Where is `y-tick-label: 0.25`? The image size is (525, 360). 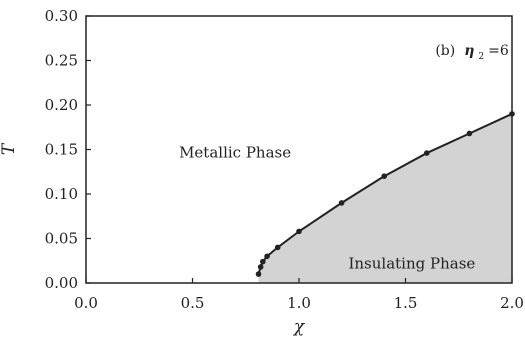
y-tick-label: 0.25 is located at coordinates (61, 61).